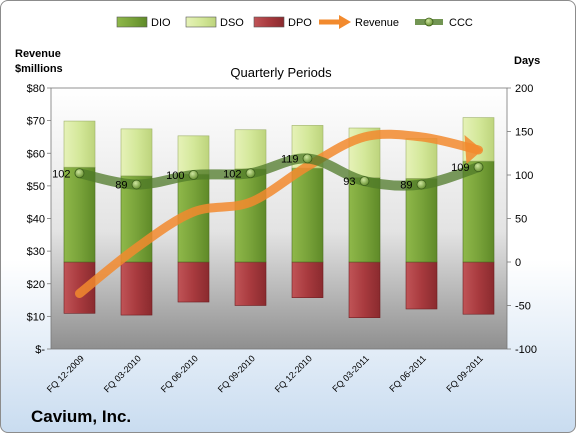  I want to click on left-tick-label: $-, so click(40, 350).